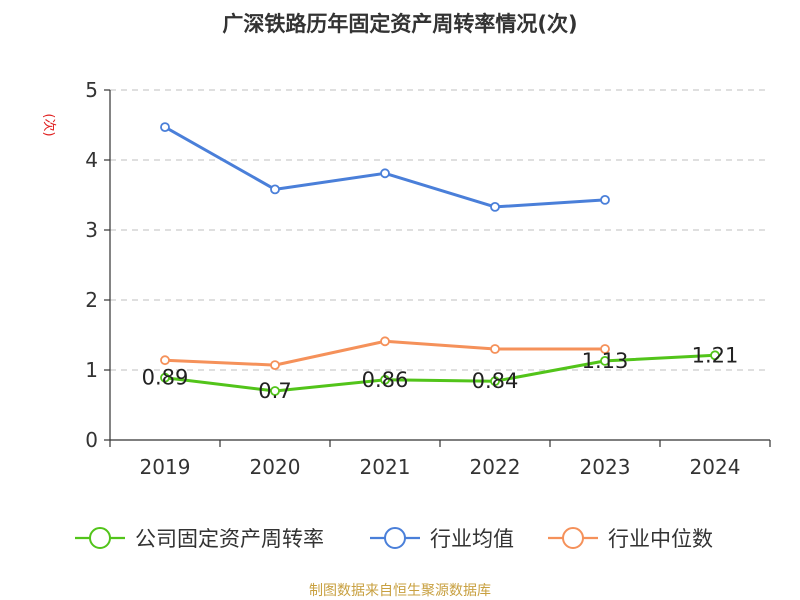 The height and width of the screenshot is (600, 800). Describe the element at coordinates (91, 230) in the screenshot. I see `y-tick-label: 3` at that location.